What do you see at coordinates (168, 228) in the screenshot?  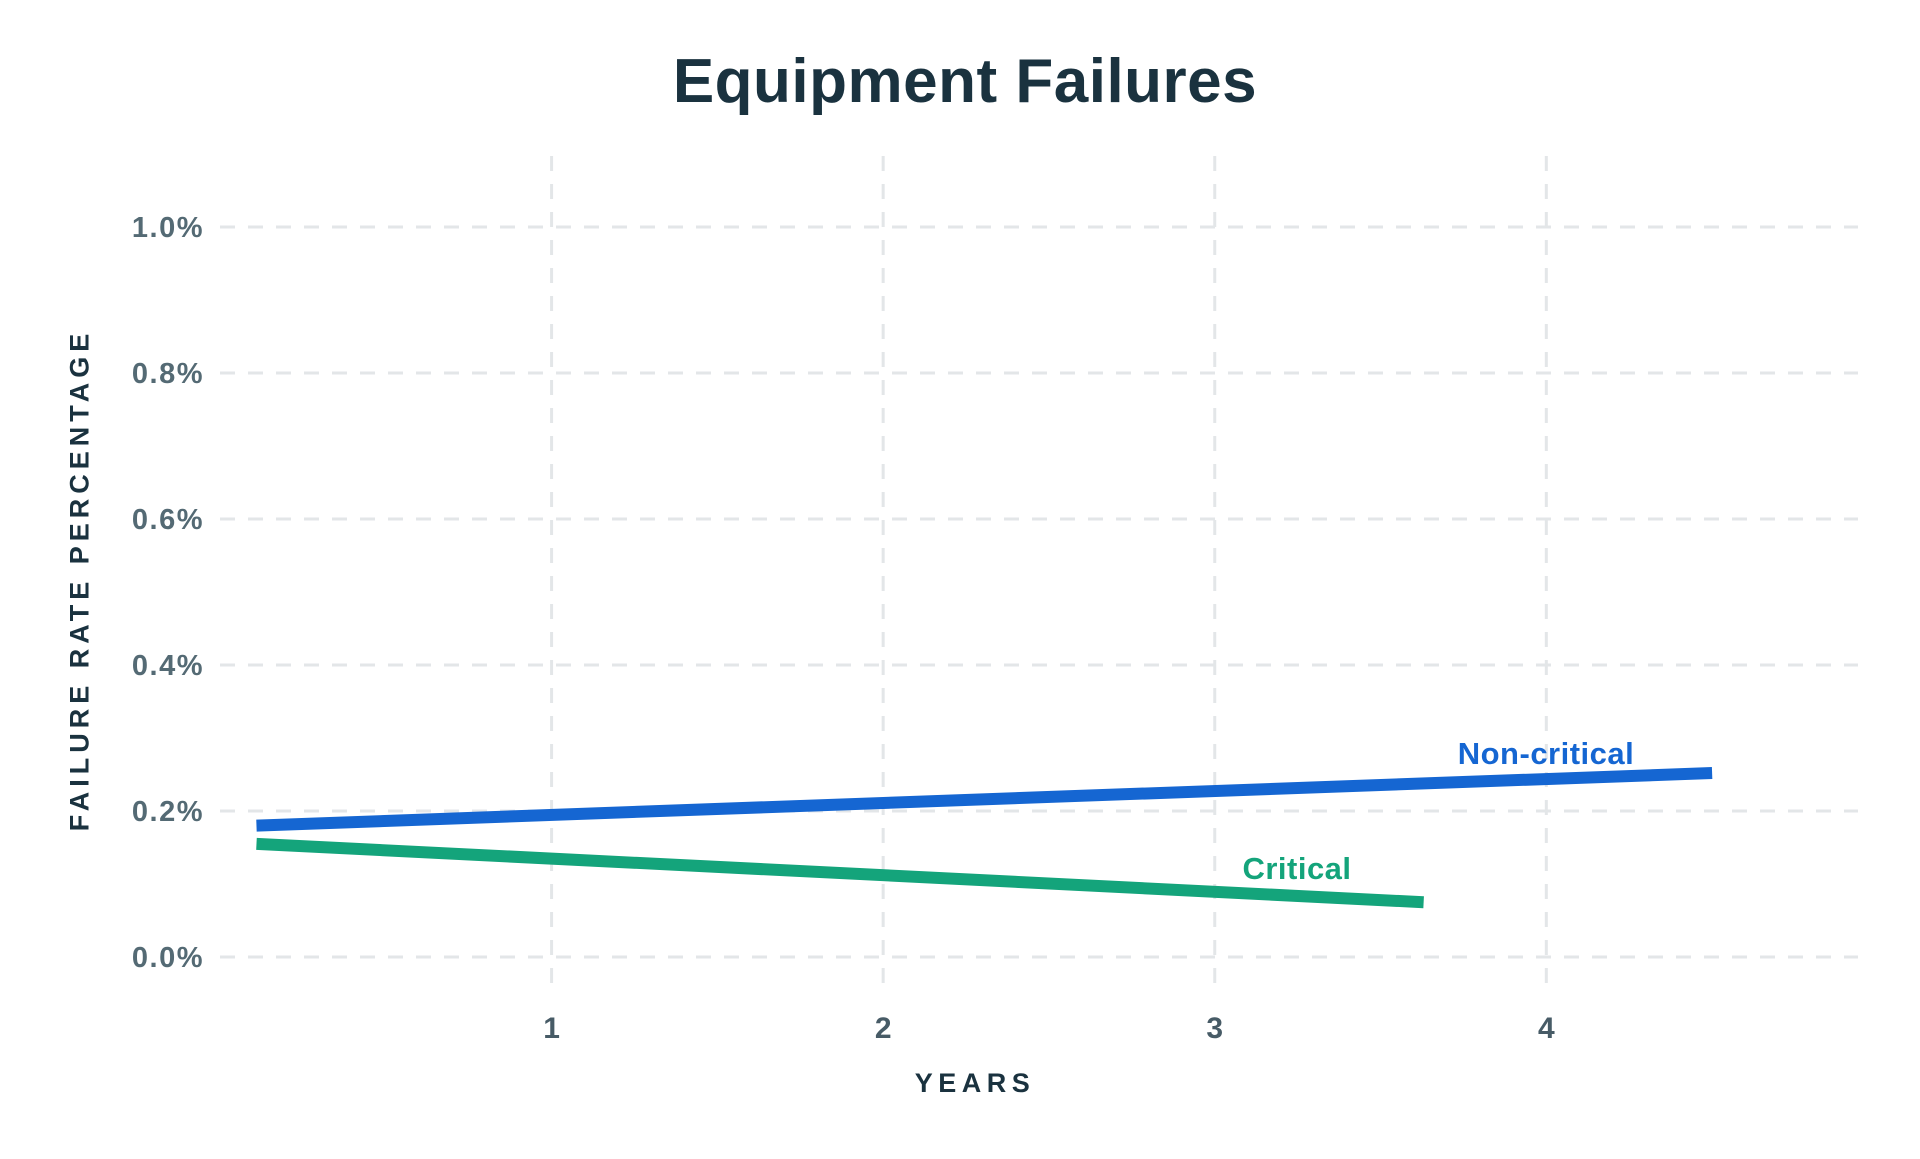 I see `y-tick-label: 1.0%` at bounding box center [168, 228].